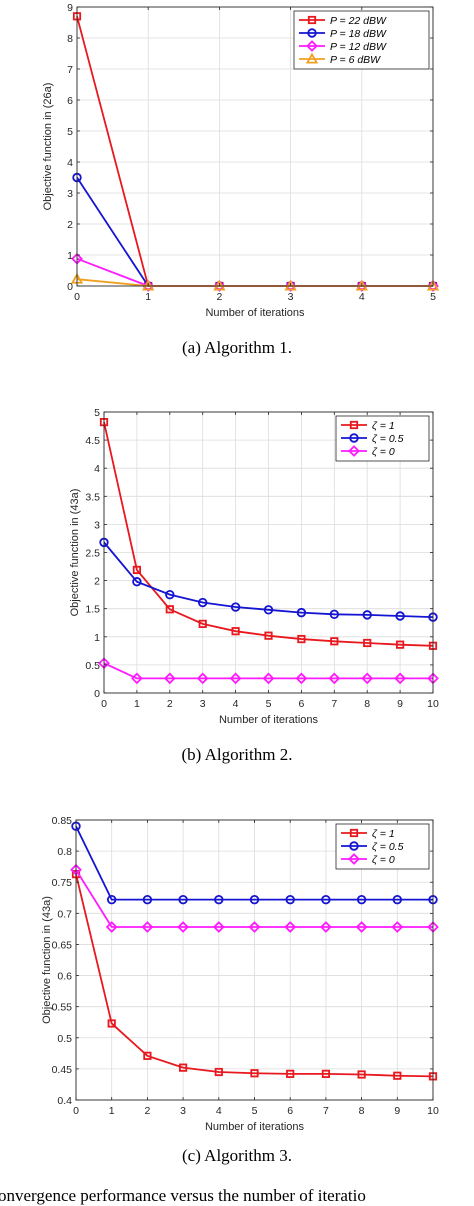 This screenshot has height=1206, width=474. I want to click on y-tick-label: 0.5, so click(92, 666).